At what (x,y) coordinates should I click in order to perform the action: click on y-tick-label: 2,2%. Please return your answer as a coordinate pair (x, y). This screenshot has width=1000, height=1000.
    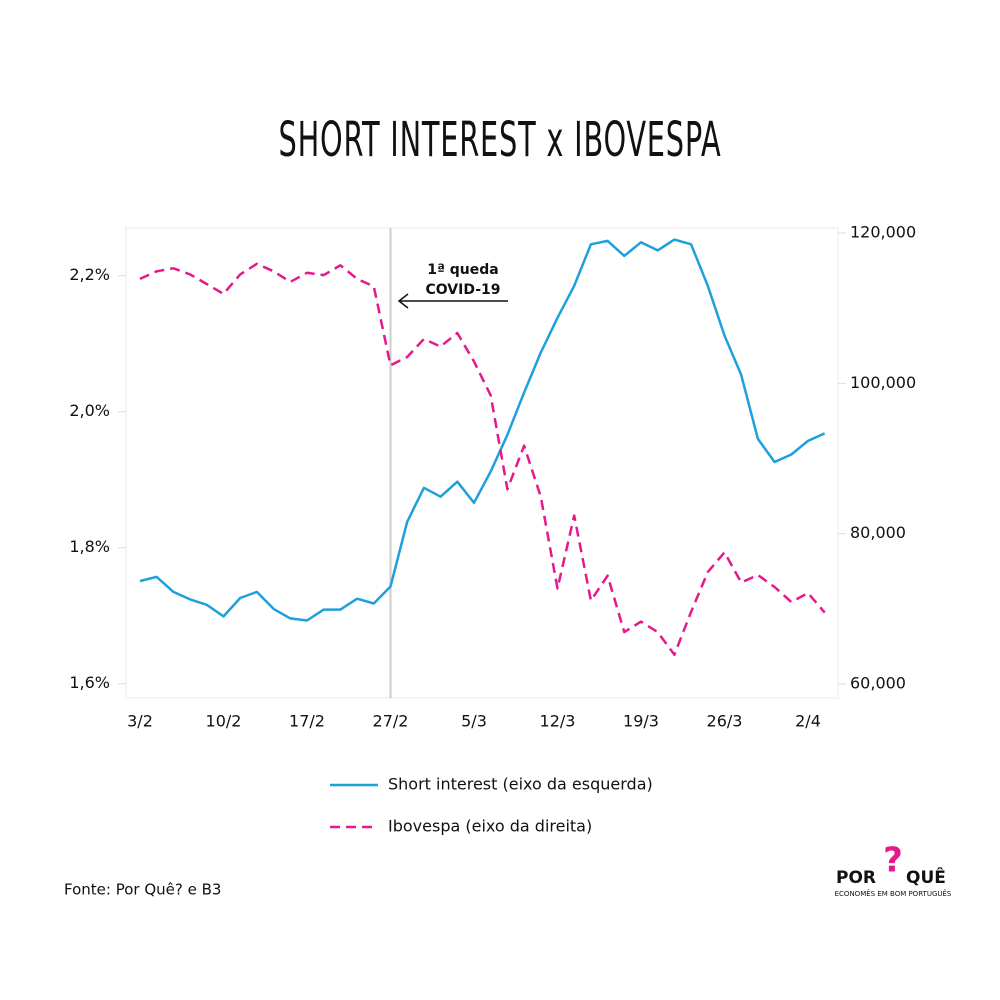
    Looking at the image, I should click on (89, 274).